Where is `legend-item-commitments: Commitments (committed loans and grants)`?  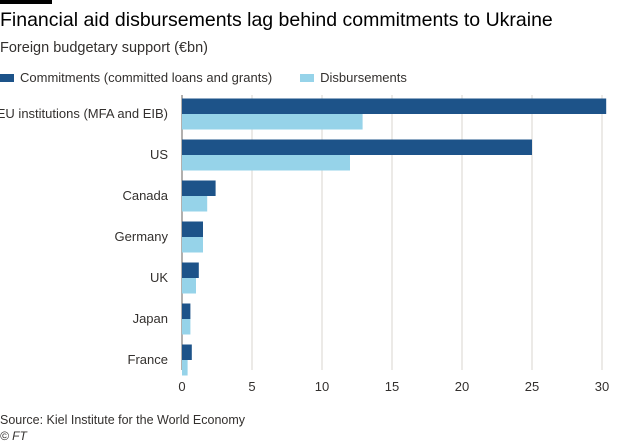 legend-item-commitments: Commitments (committed loans and grants) is located at coordinates (136, 77).